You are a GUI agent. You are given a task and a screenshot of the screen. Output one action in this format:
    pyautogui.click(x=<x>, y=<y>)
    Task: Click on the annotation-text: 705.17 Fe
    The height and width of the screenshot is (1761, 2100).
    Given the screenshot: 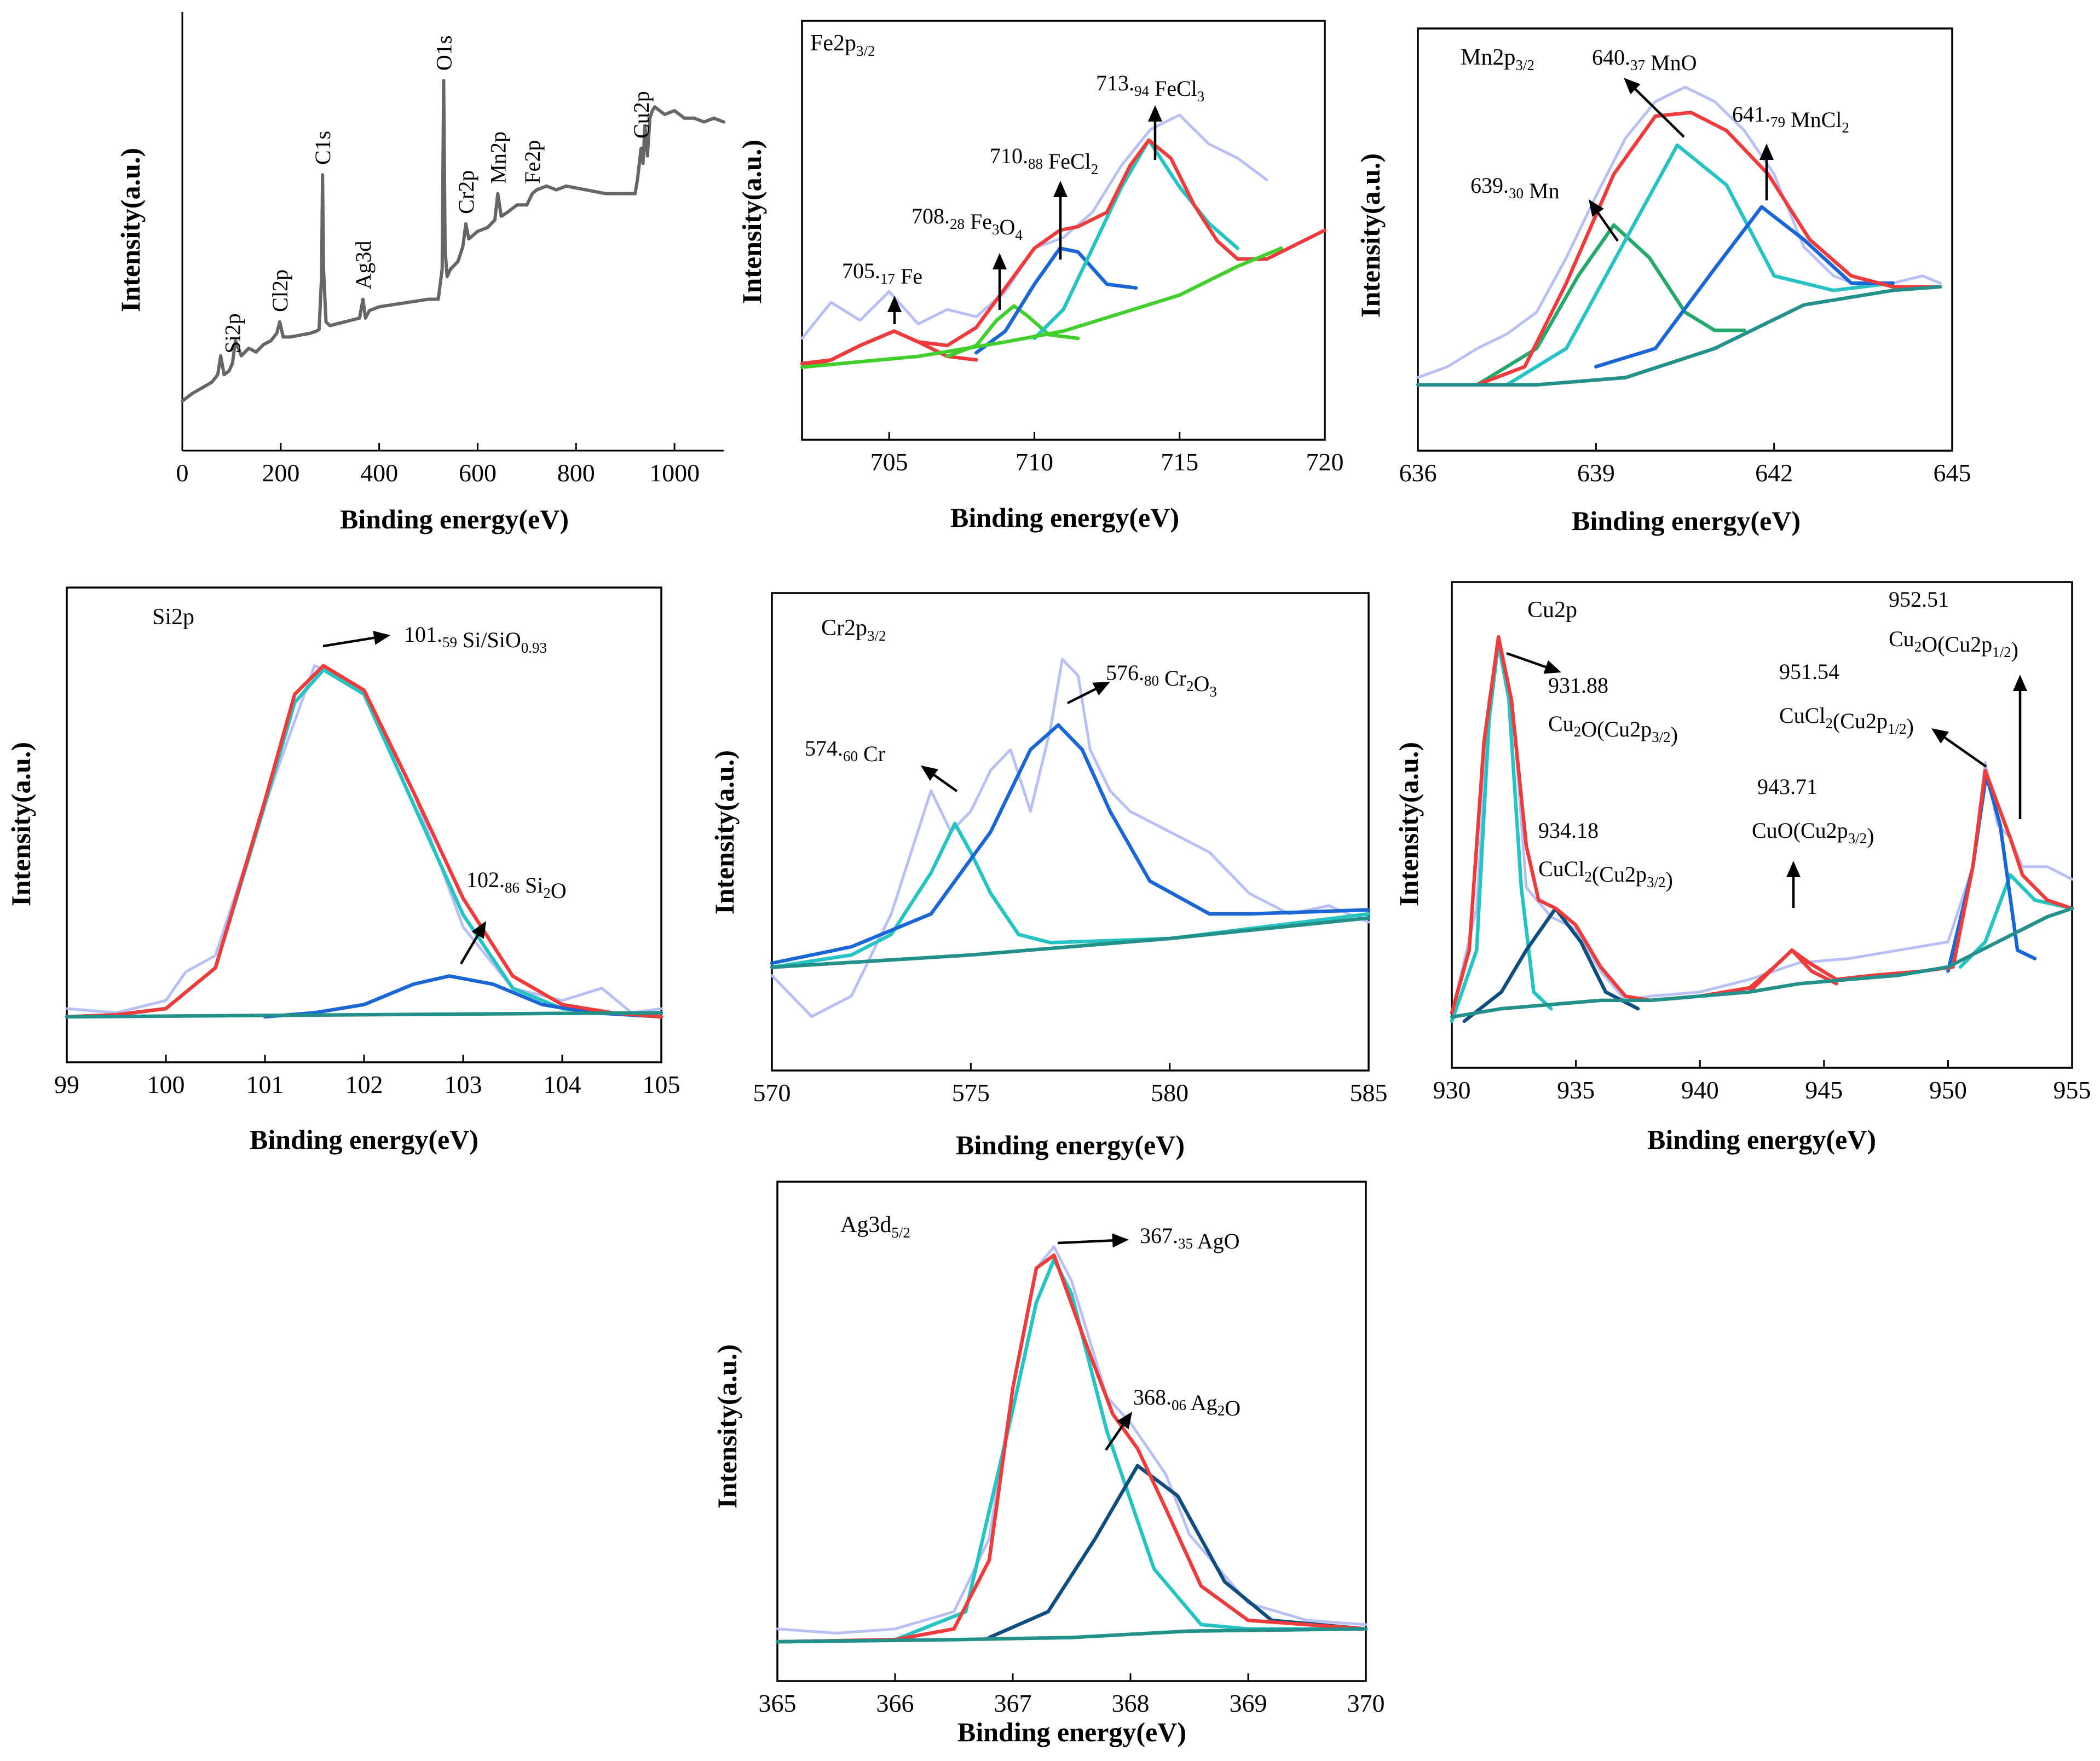 What is the action you would take?
    pyautogui.click(x=882, y=273)
    